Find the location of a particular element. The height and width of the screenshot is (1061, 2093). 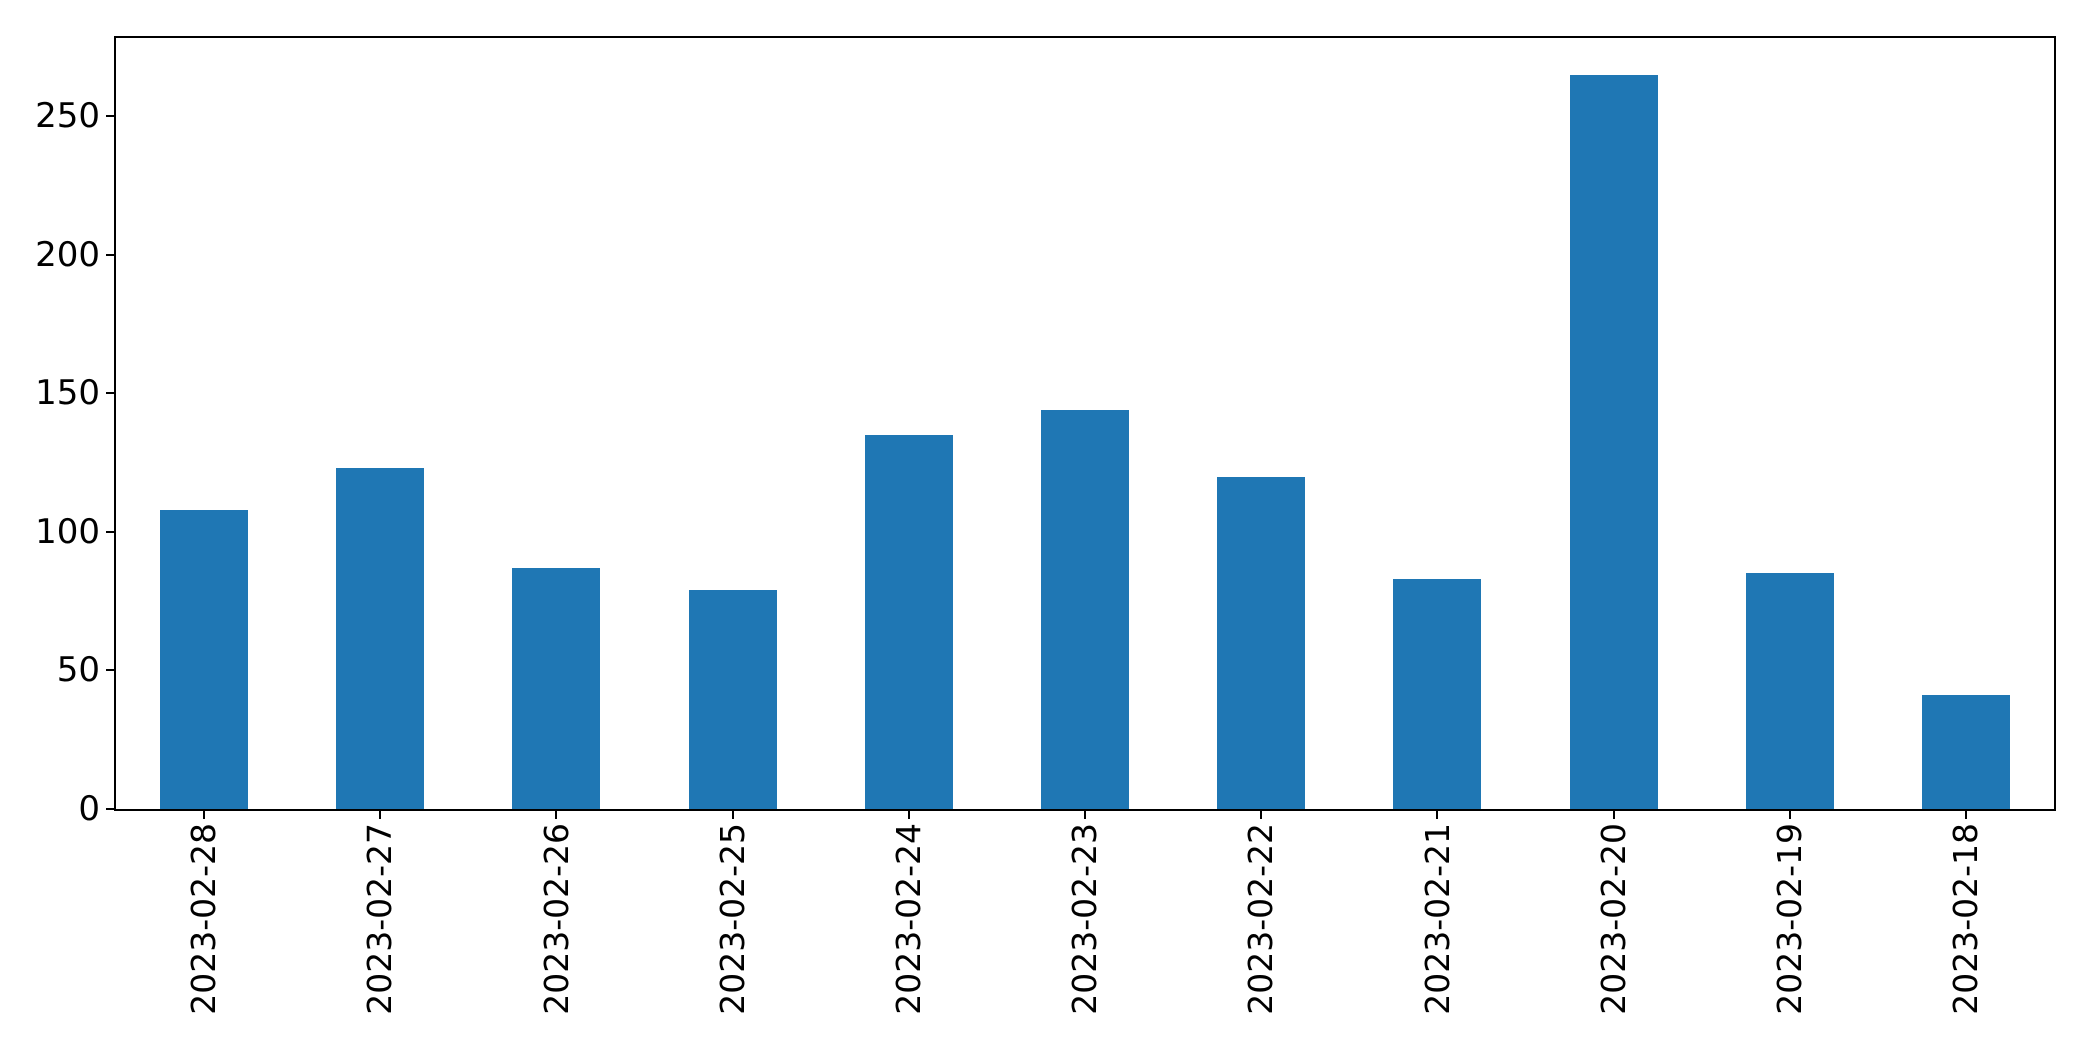

x-tick-label: 2023-02-27 is located at coordinates (380, 919).